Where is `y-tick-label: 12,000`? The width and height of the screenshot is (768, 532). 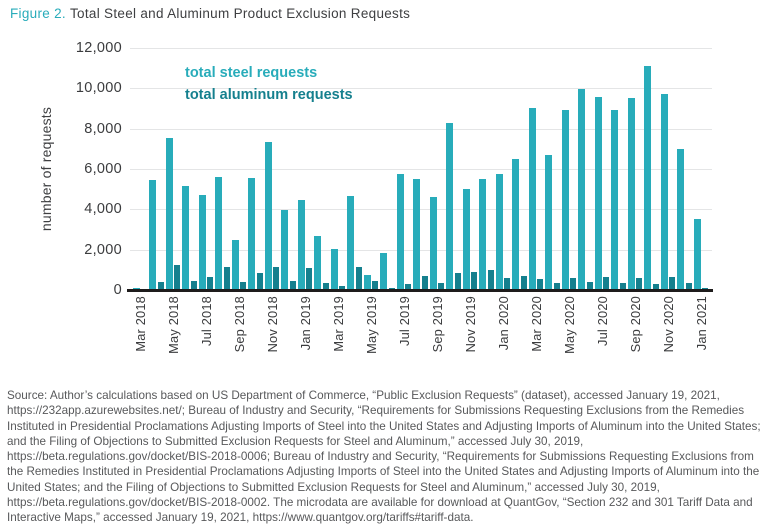 y-tick-label: 12,000 is located at coordinates (98, 48).